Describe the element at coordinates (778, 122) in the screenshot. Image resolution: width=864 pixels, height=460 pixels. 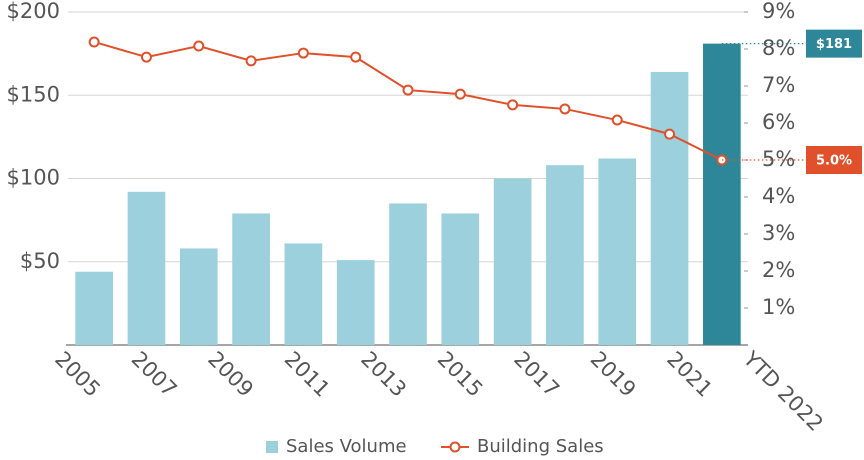
I see `y2-tick-label: 6%` at that location.